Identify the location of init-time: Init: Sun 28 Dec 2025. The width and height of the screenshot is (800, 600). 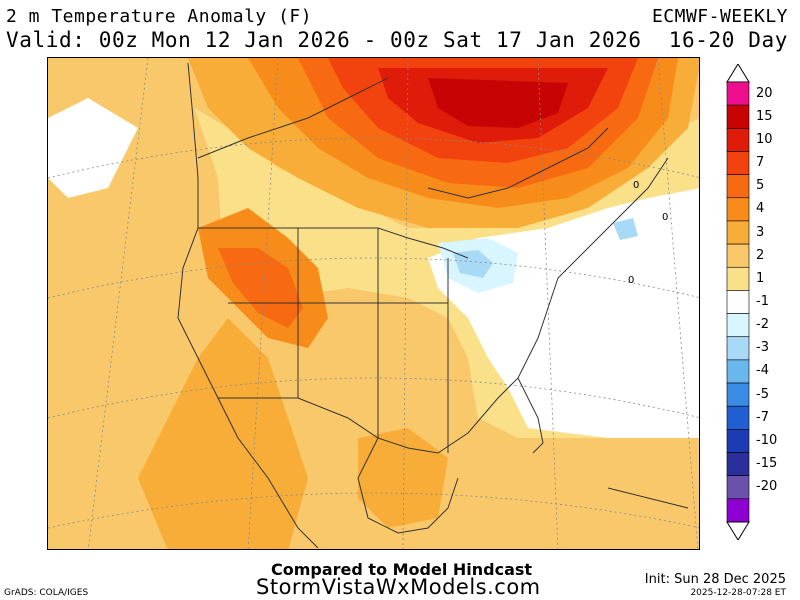
(715, 579).